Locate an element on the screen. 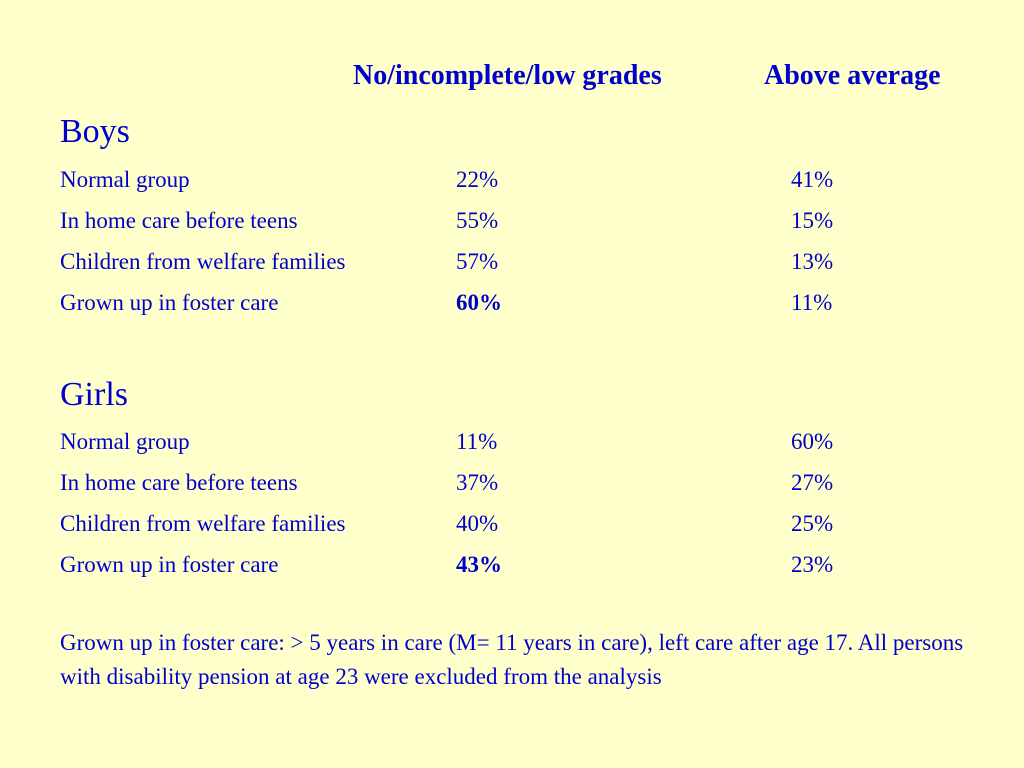  table-row: Normal group 22% 41% is located at coordinates (512, 180).